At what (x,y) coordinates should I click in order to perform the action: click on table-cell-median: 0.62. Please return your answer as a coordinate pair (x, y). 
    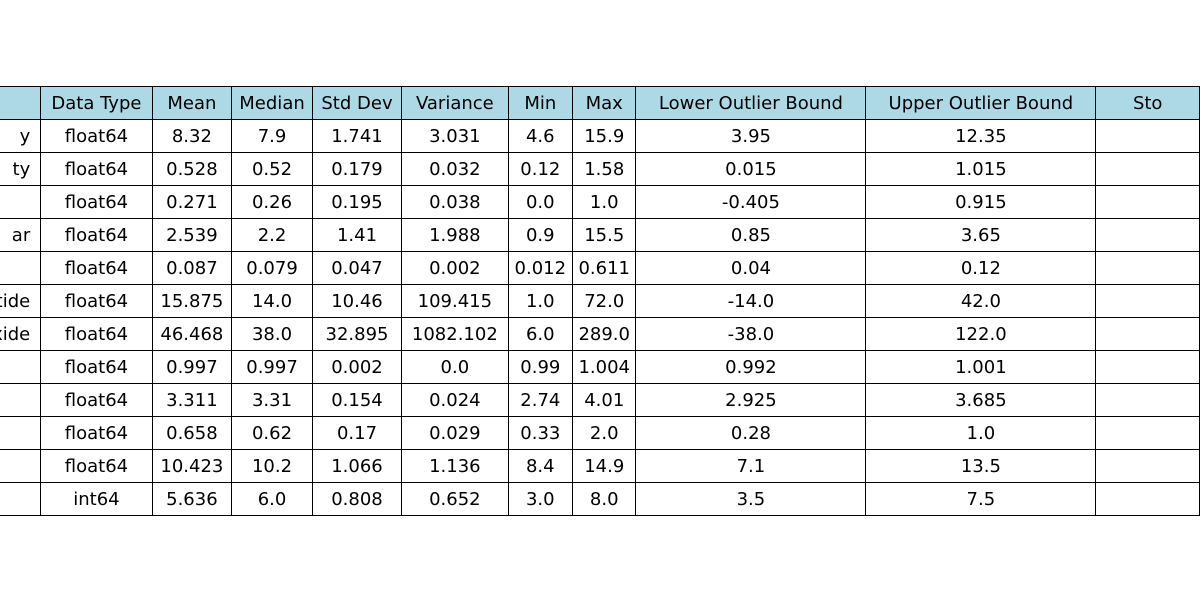
    Looking at the image, I should click on (272, 433).